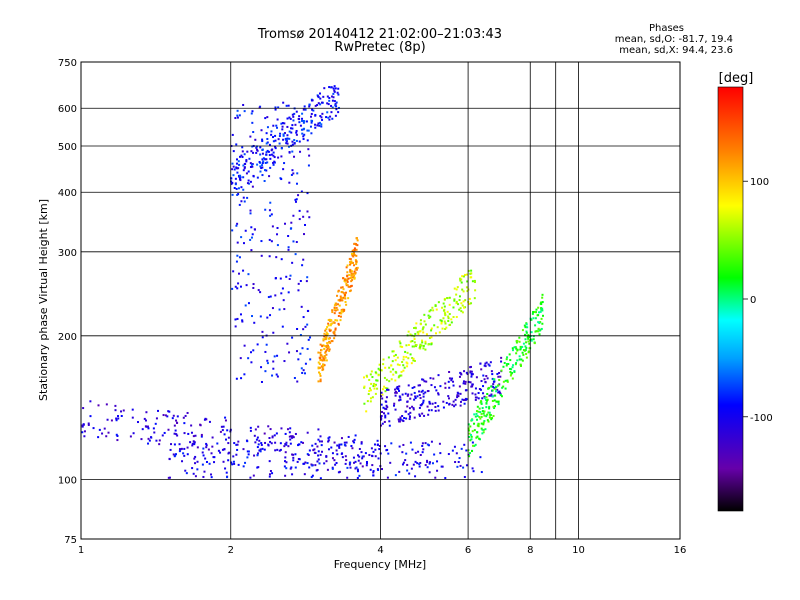 The image size is (800, 600). I want to click on x-tick-label: 16, so click(680, 550).